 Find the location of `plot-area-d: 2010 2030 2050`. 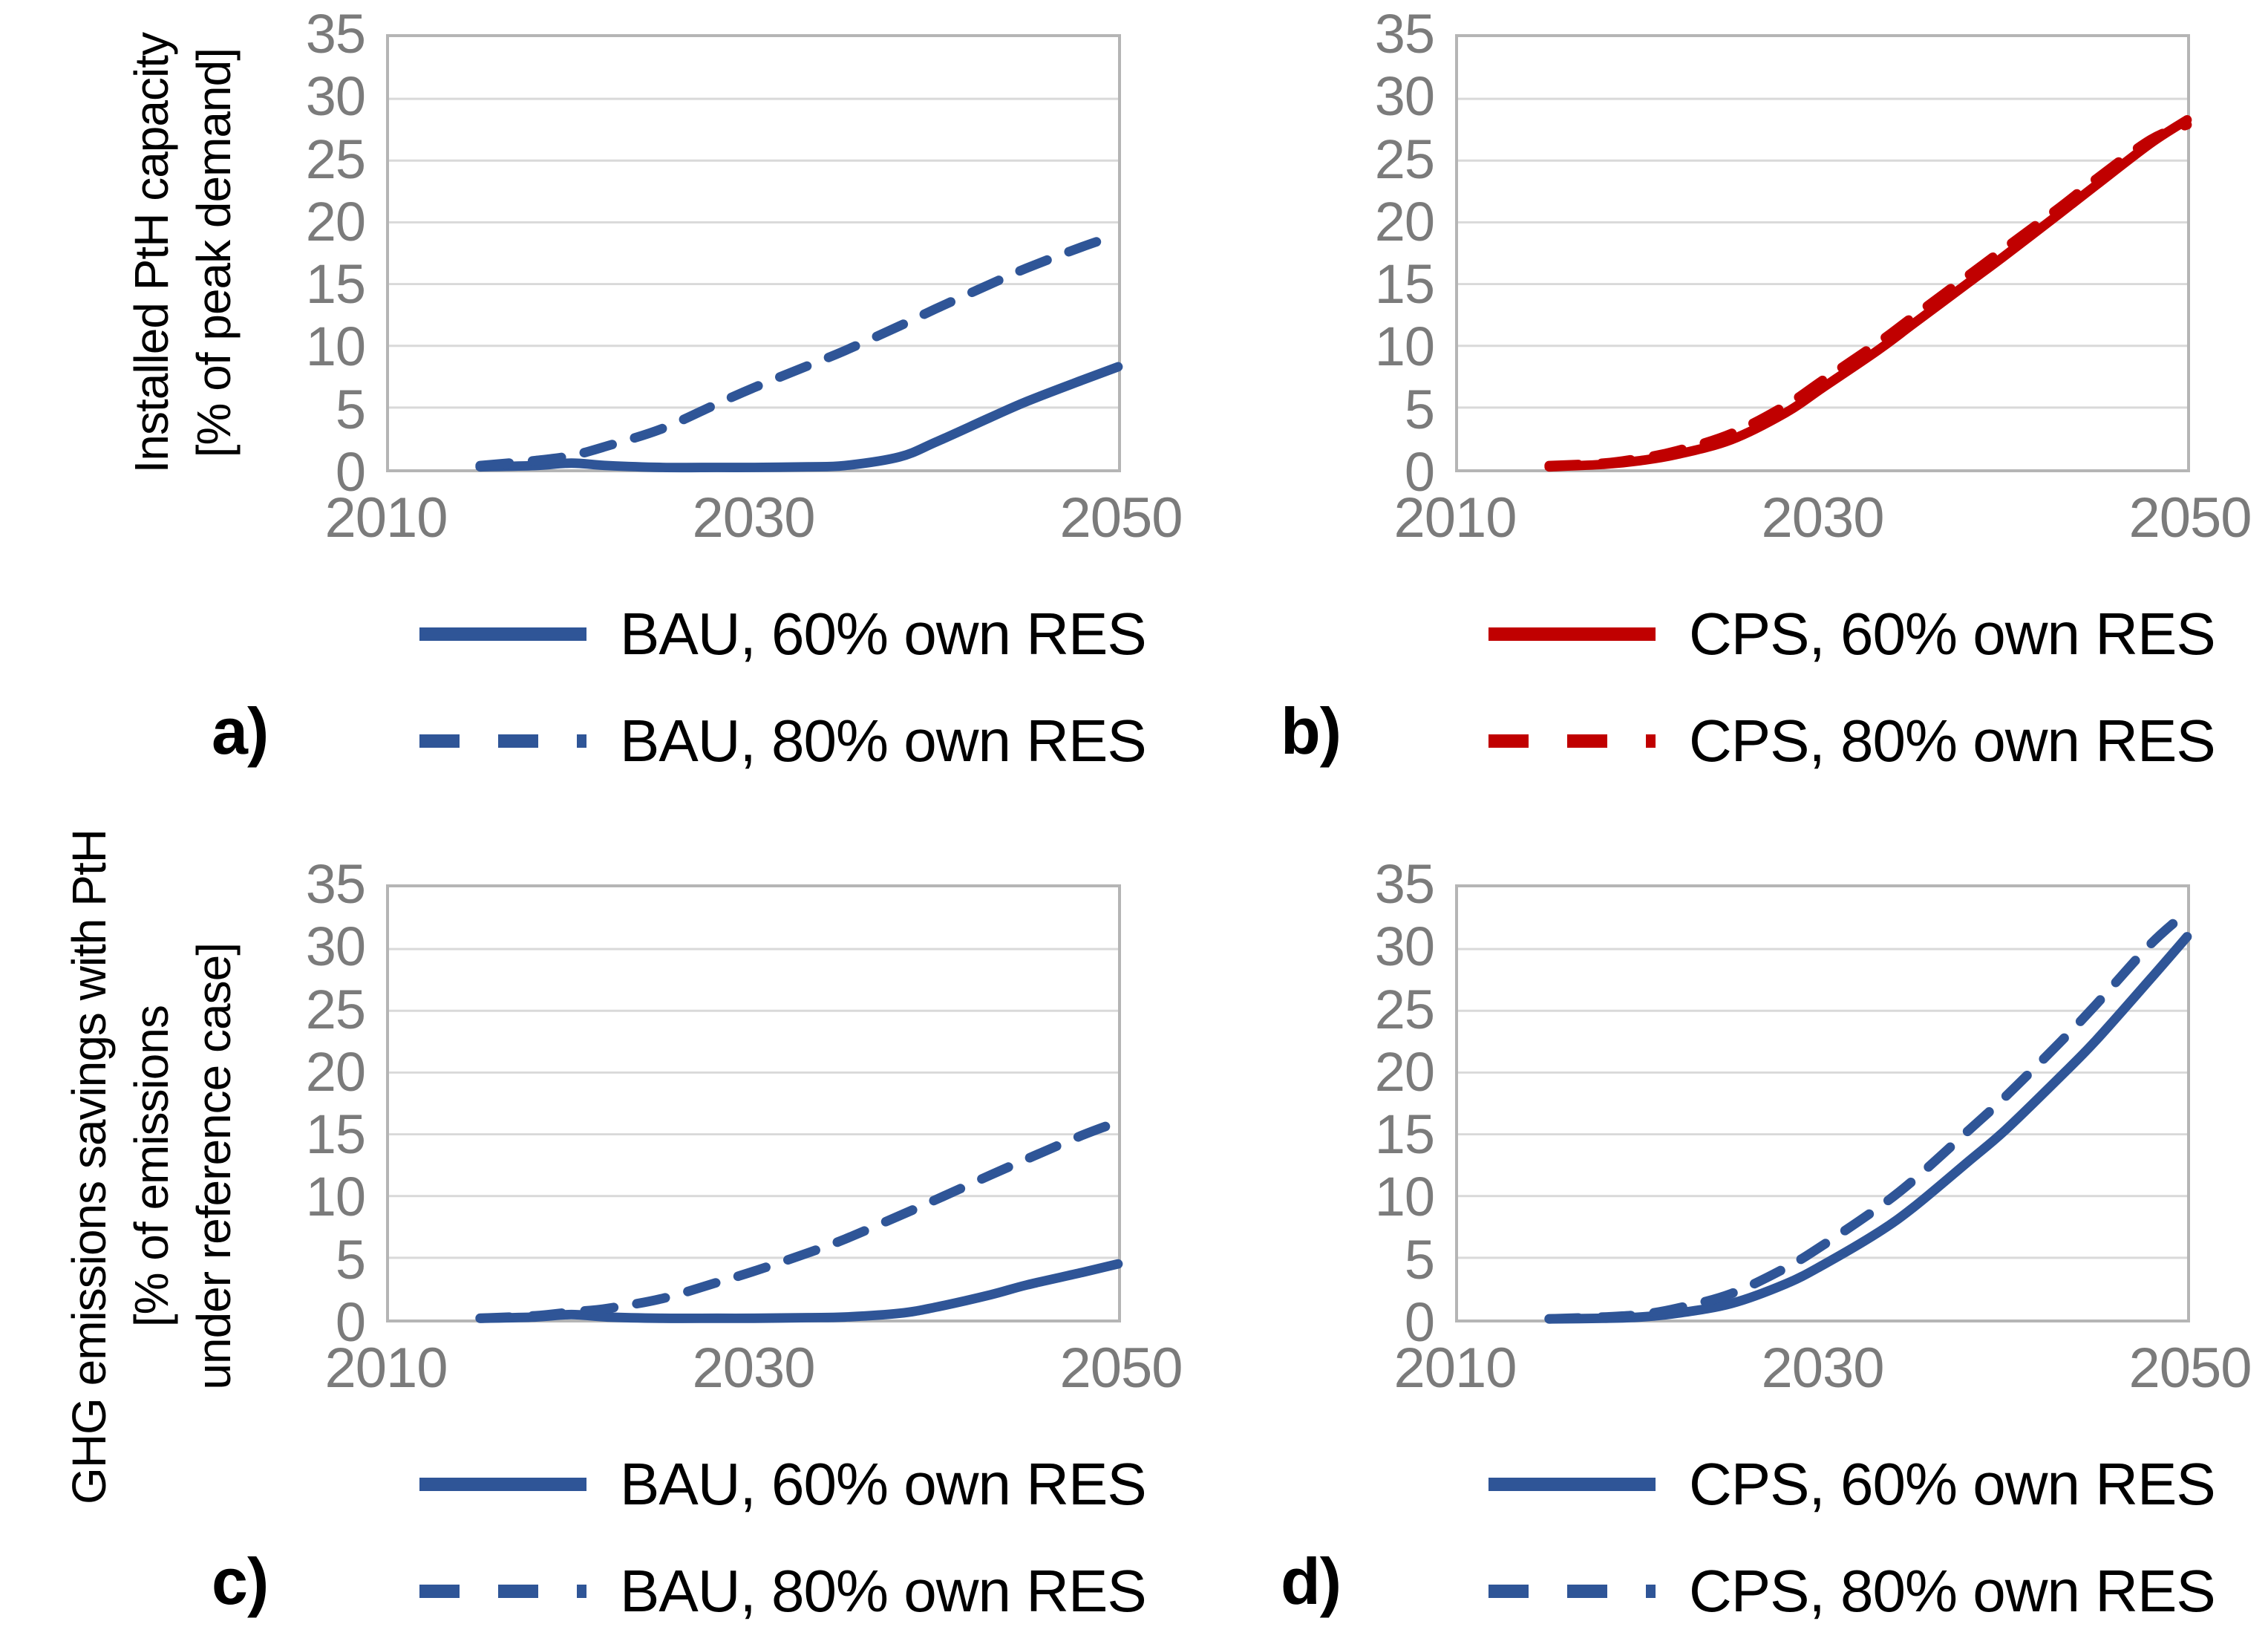

plot-area-d: 2010 2030 2050 is located at coordinates (1822, 1141).